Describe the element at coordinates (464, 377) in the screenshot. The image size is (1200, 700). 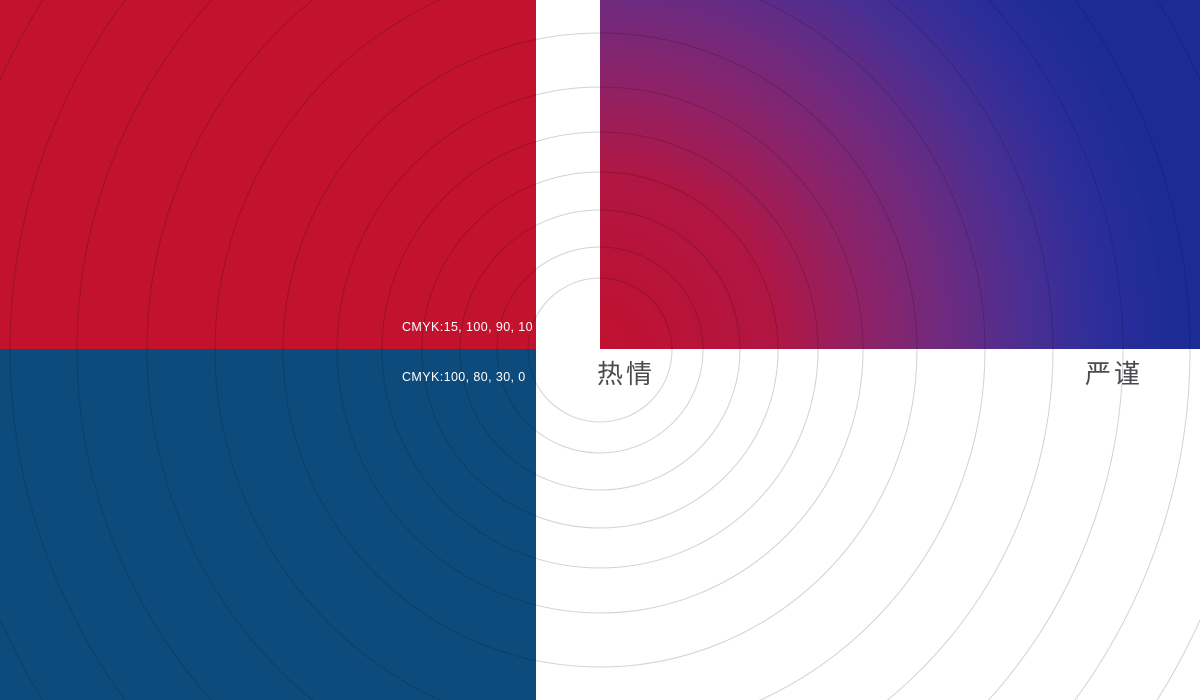
I see `cmyk-value-blue: CMYK:100, 80, 30, 0` at that location.